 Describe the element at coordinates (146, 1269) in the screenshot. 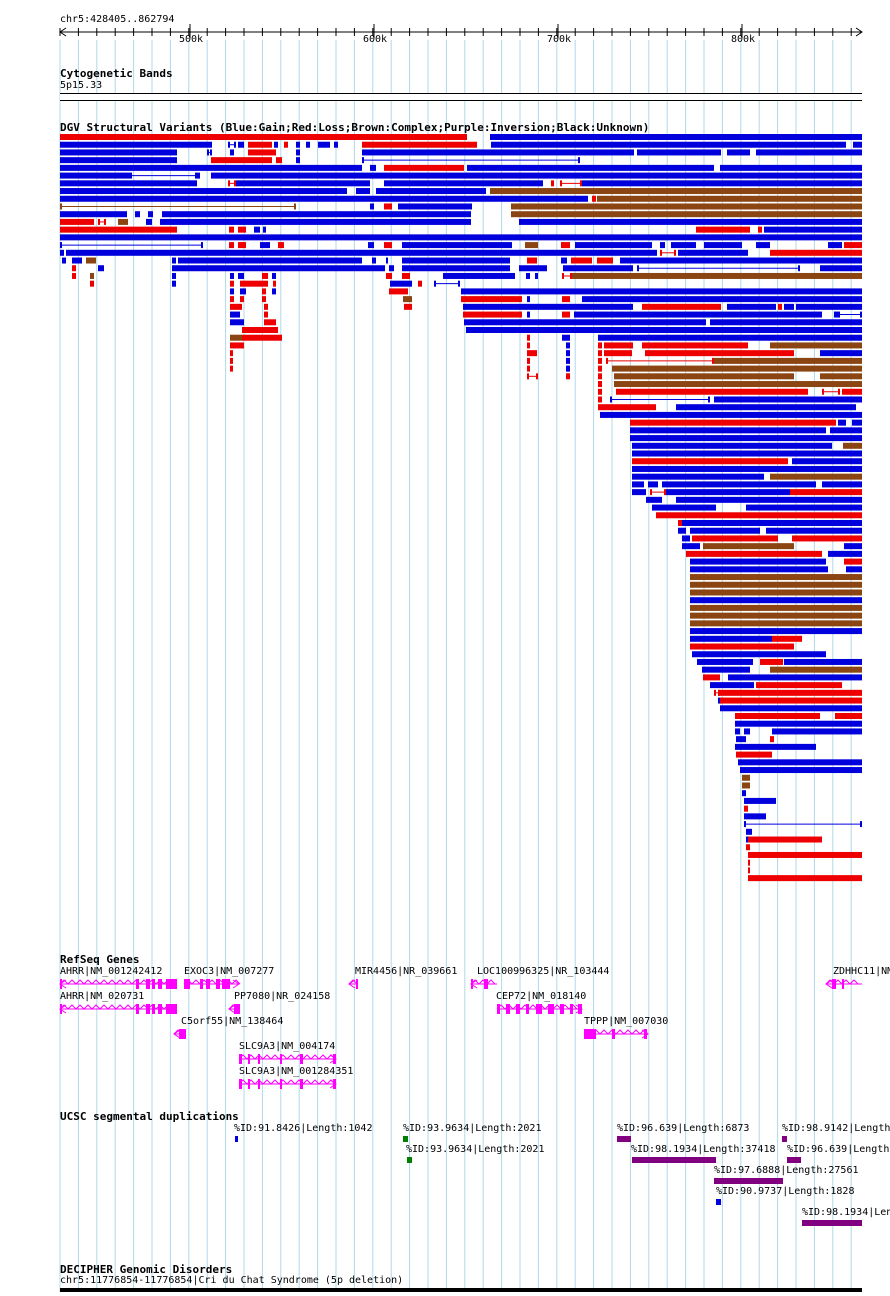

I see `decipher-track-title: DECIPHER Genomic Disorders` at that location.